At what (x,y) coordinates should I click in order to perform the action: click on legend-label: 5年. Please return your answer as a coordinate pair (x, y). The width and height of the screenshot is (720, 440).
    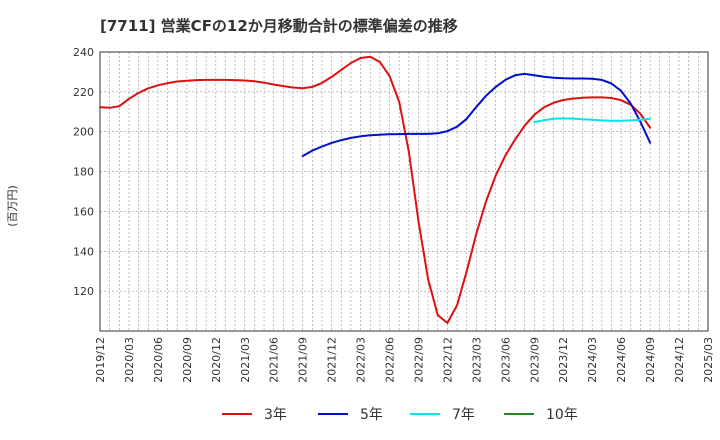
    Looking at the image, I should click on (371, 415).